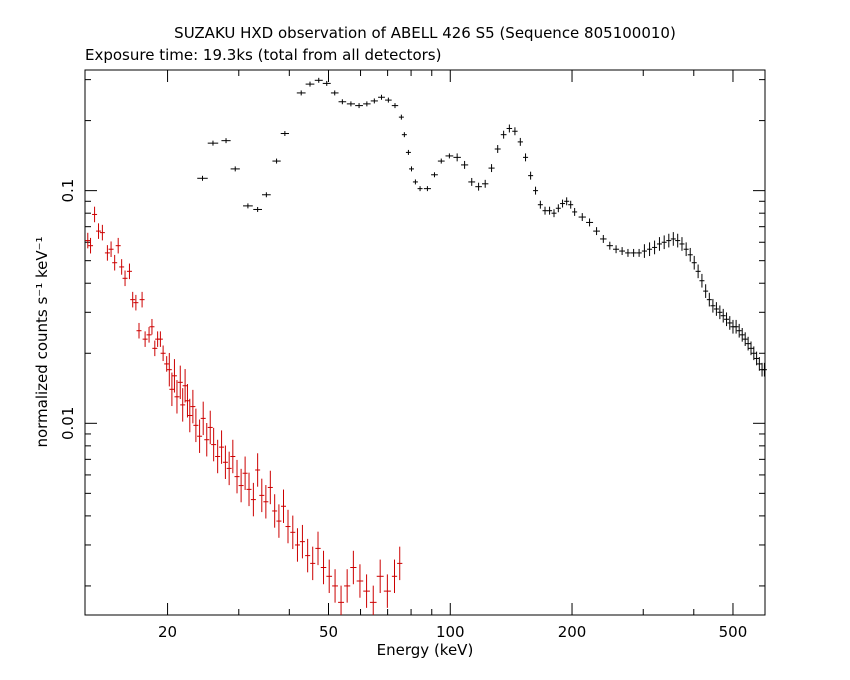 The height and width of the screenshot is (680, 850). Describe the element at coordinates (572, 632) in the screenshot. I see `x-tick-label: 200` at that location.